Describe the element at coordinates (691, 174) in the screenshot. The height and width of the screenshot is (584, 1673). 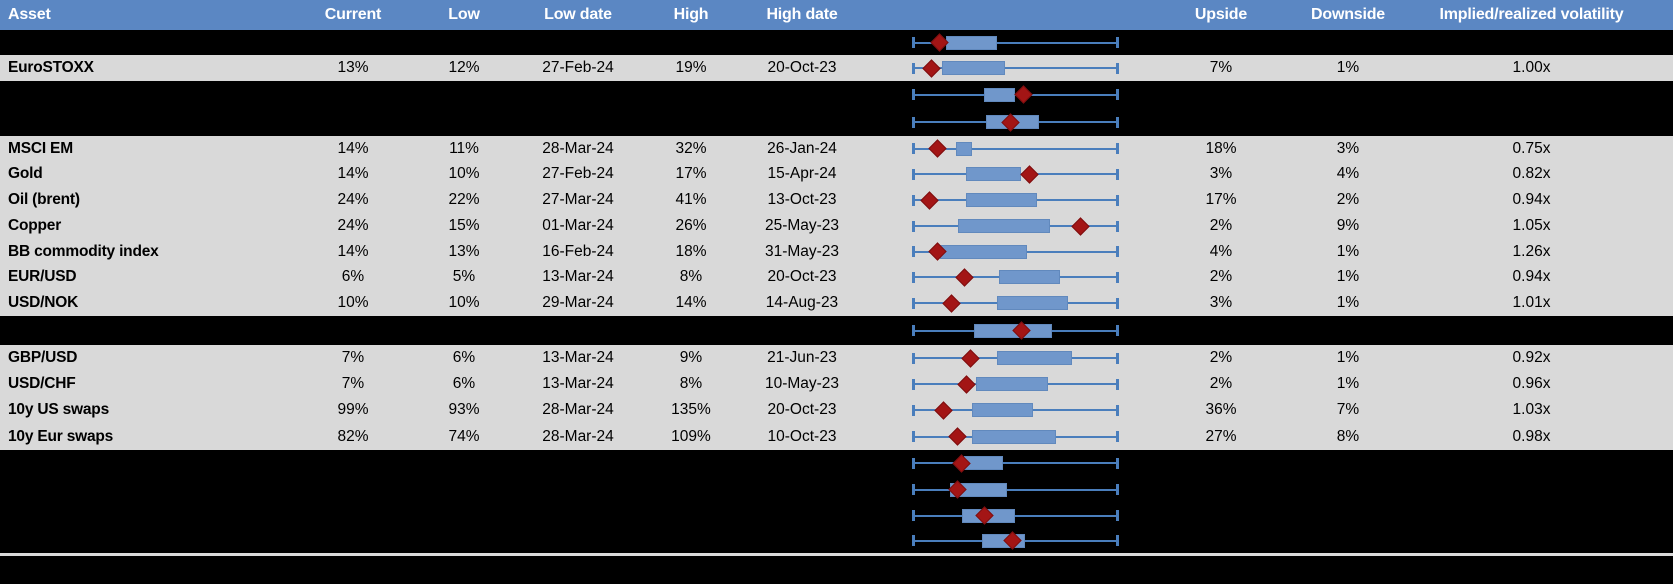
I see `high-cell: 17%` at that location.